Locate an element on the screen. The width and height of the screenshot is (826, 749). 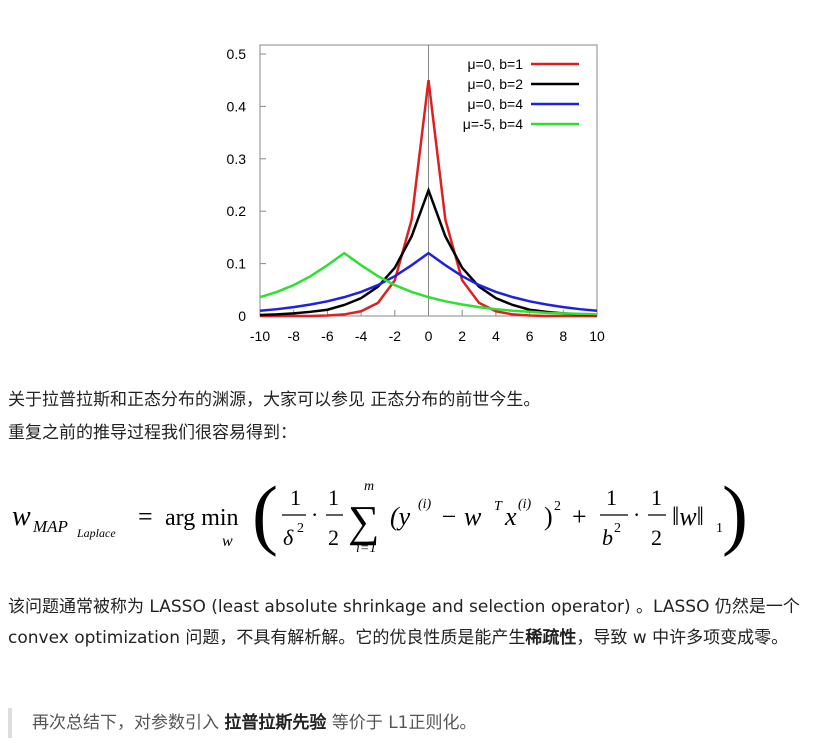
legend-label: μ=0, b=1 is located at coordinates (495, 64).